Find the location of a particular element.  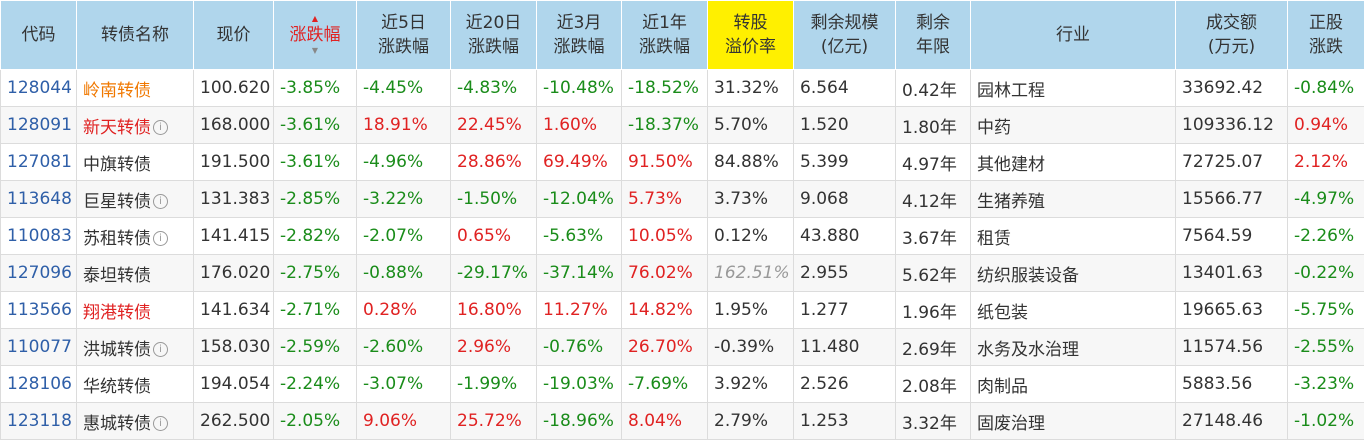

header-premium: 转股溢价率 is located at coordinates (751, 35).